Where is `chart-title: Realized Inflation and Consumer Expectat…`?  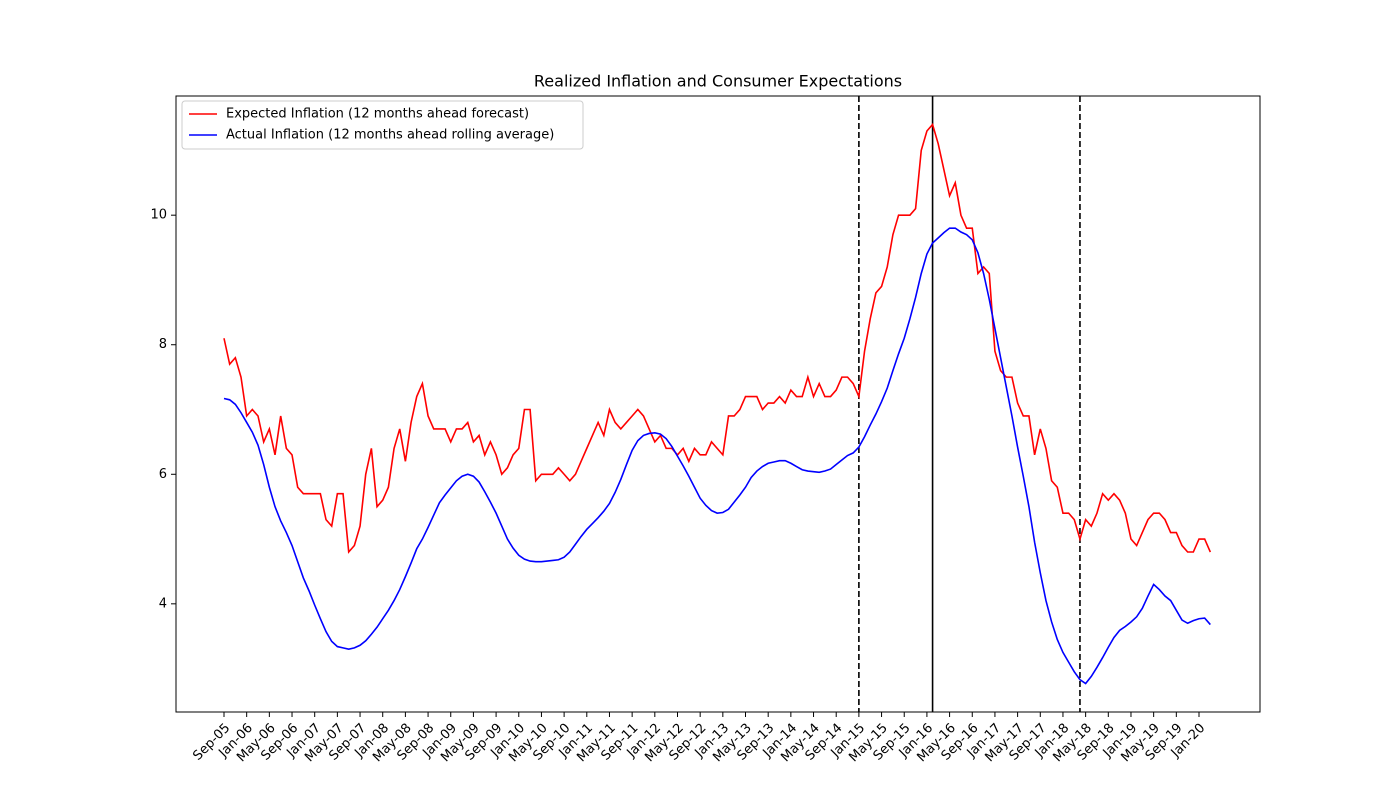 chart-title: Realized Inflation and Consumer Expectat… is located at coordinates (718, 81).